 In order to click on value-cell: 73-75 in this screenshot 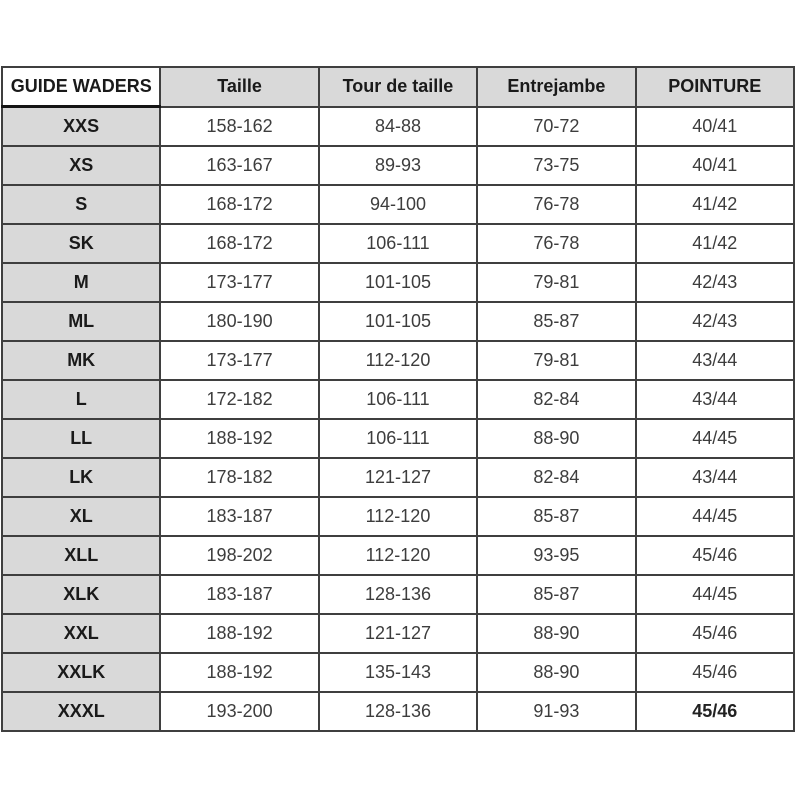, I will do `click(556, 165)`.